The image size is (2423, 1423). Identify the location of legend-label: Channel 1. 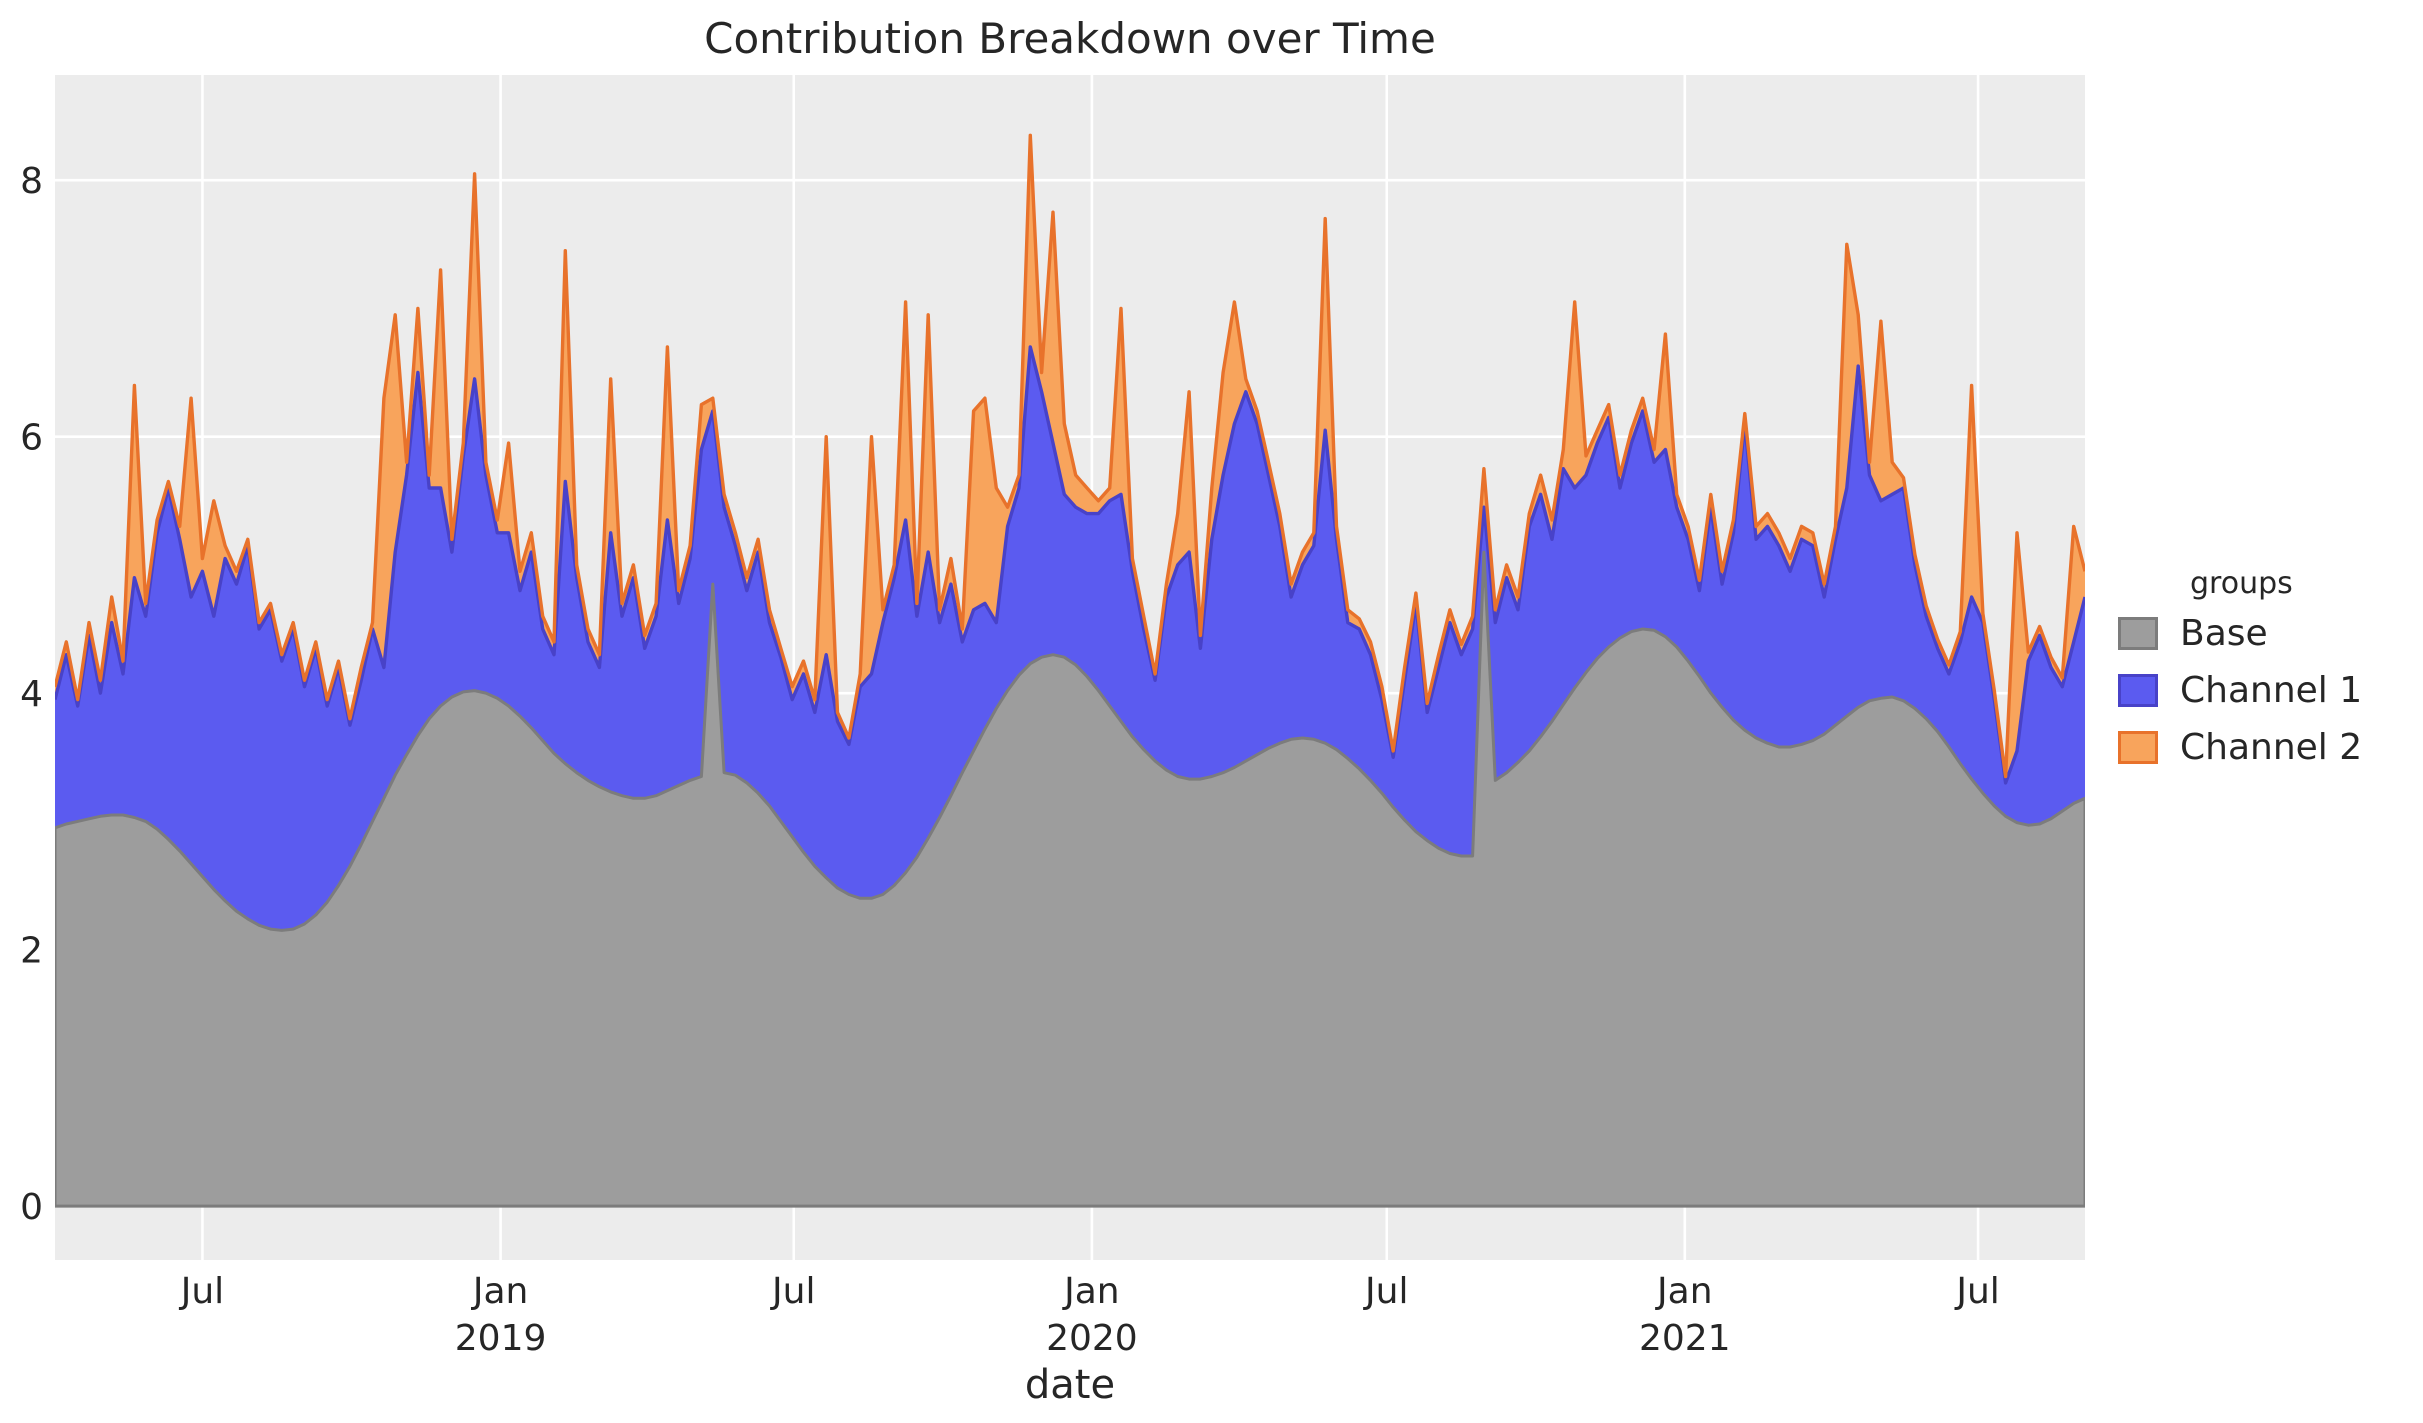
(2271, 690).